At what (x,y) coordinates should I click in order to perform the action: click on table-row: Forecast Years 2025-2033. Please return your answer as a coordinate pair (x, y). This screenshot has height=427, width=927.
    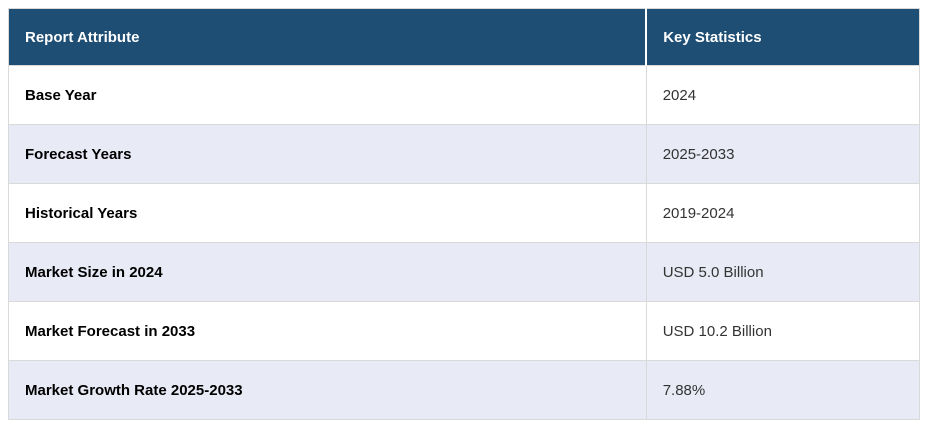
    Looking at the image, I should click on (464, 154).